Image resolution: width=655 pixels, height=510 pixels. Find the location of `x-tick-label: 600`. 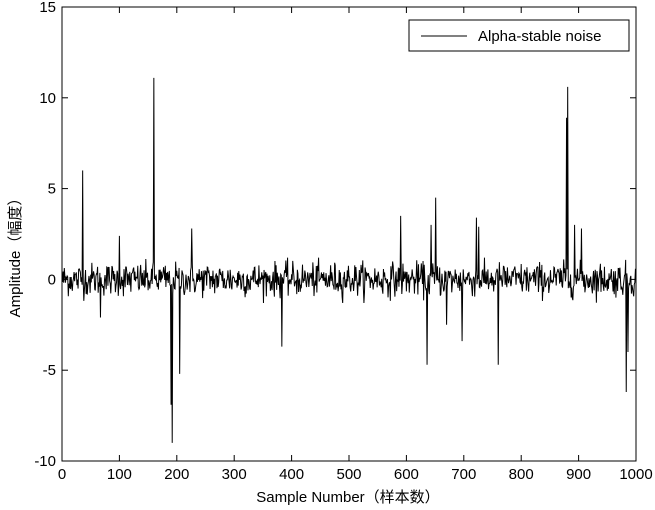

x-tick-label: 600 is located at coordinates (406, 474).